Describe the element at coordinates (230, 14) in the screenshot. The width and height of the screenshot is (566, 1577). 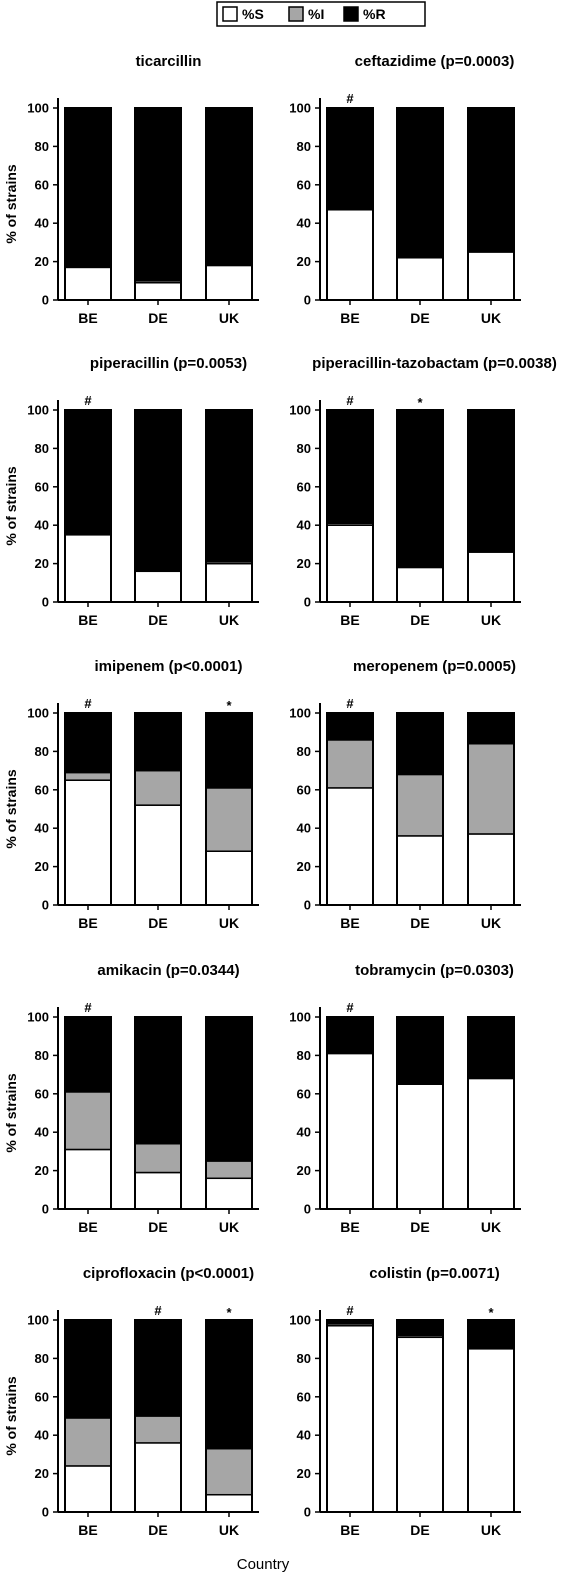
I see `legend-swatch-s` at that location.